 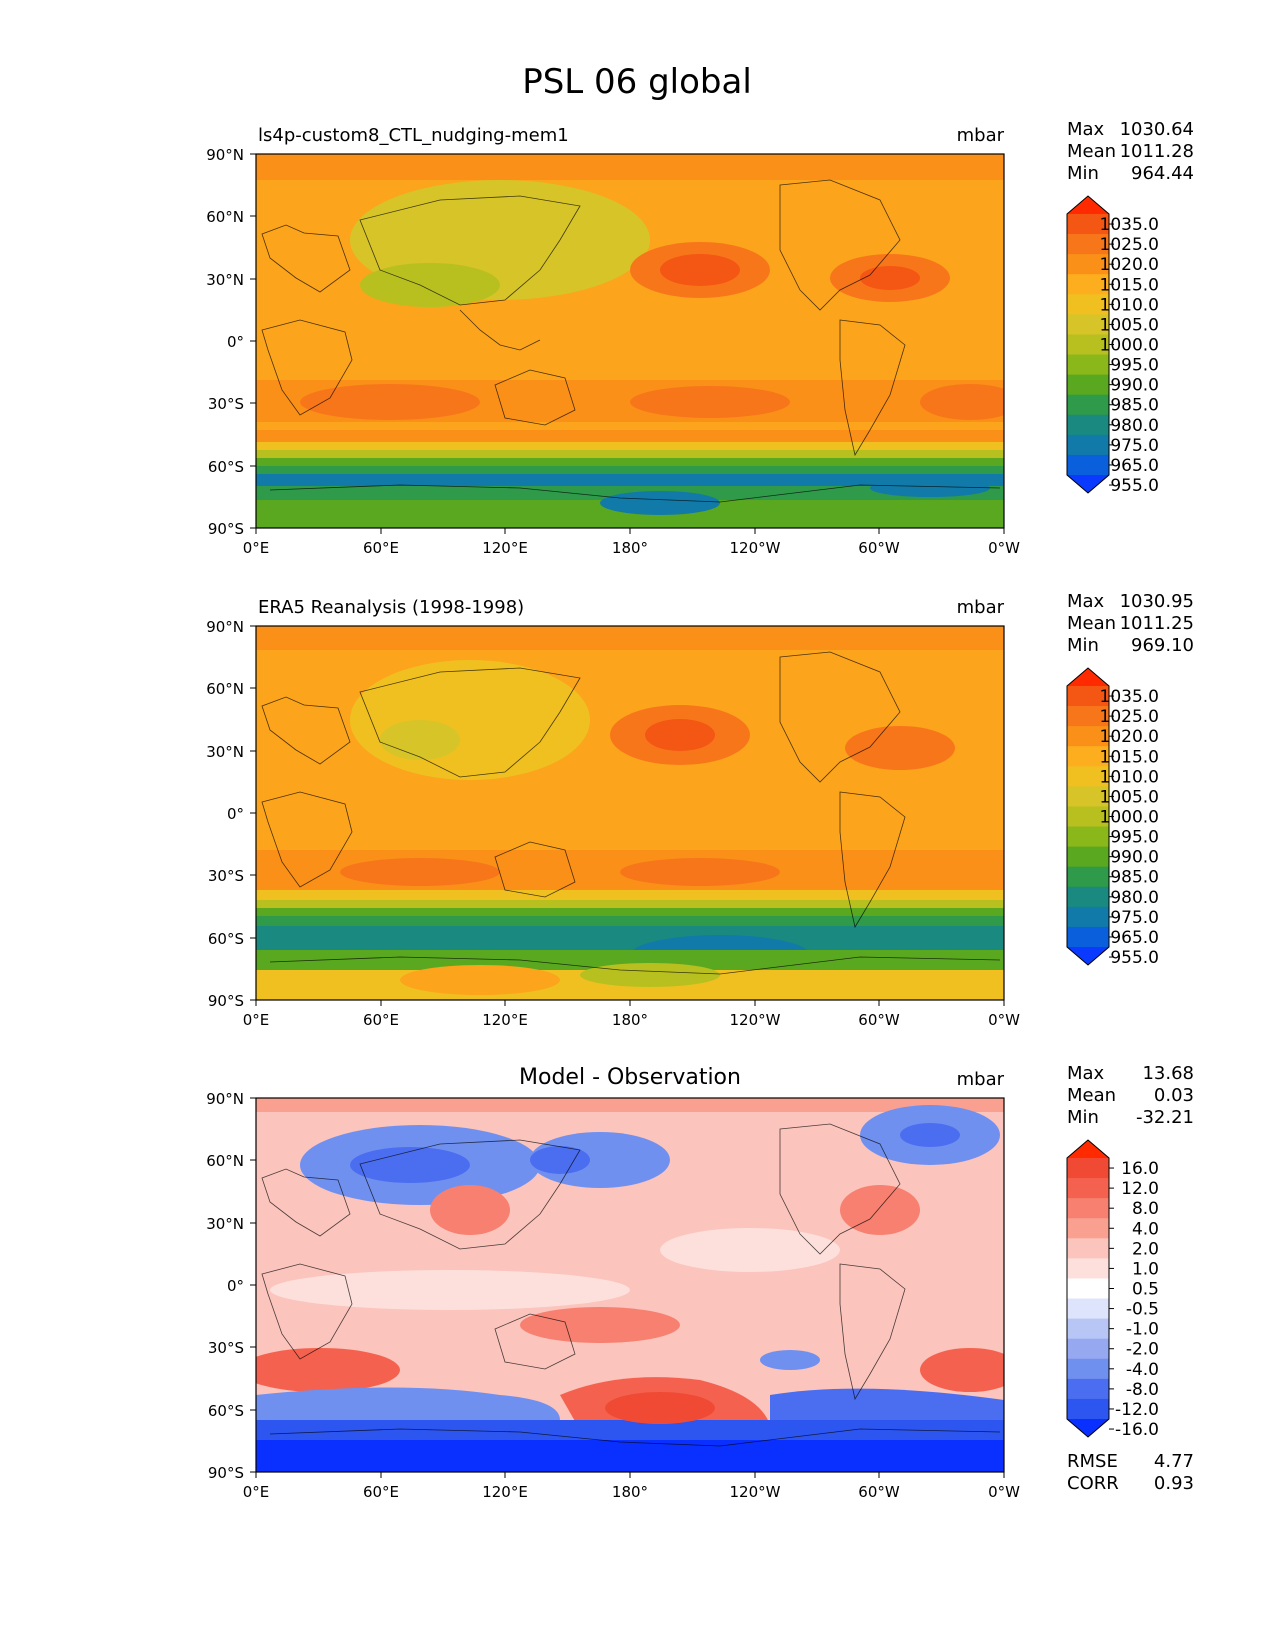 What do you see at coordinates (1157, 623) in the screenshot?
I see `stat-mean-value: 1011.25` at bounding box center [1157, 623].